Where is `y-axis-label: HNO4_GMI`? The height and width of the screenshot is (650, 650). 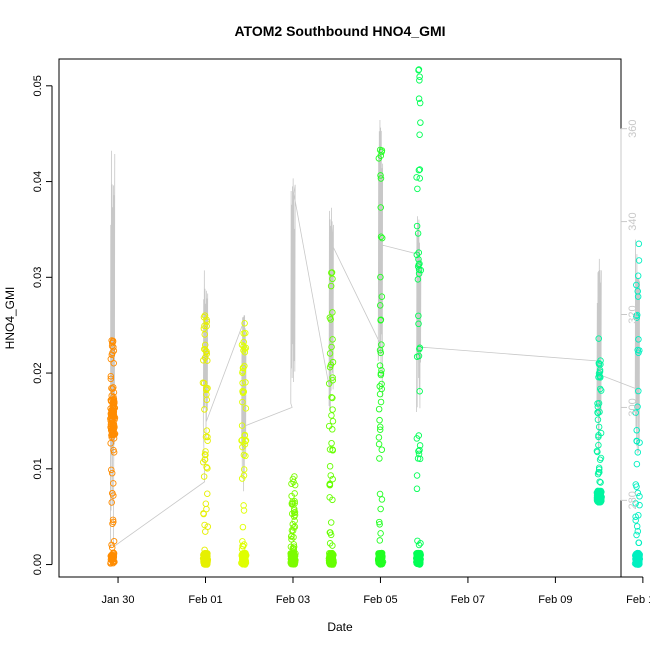
y-axis-label: HNO4_GMI is located at coordinates (10, 318).